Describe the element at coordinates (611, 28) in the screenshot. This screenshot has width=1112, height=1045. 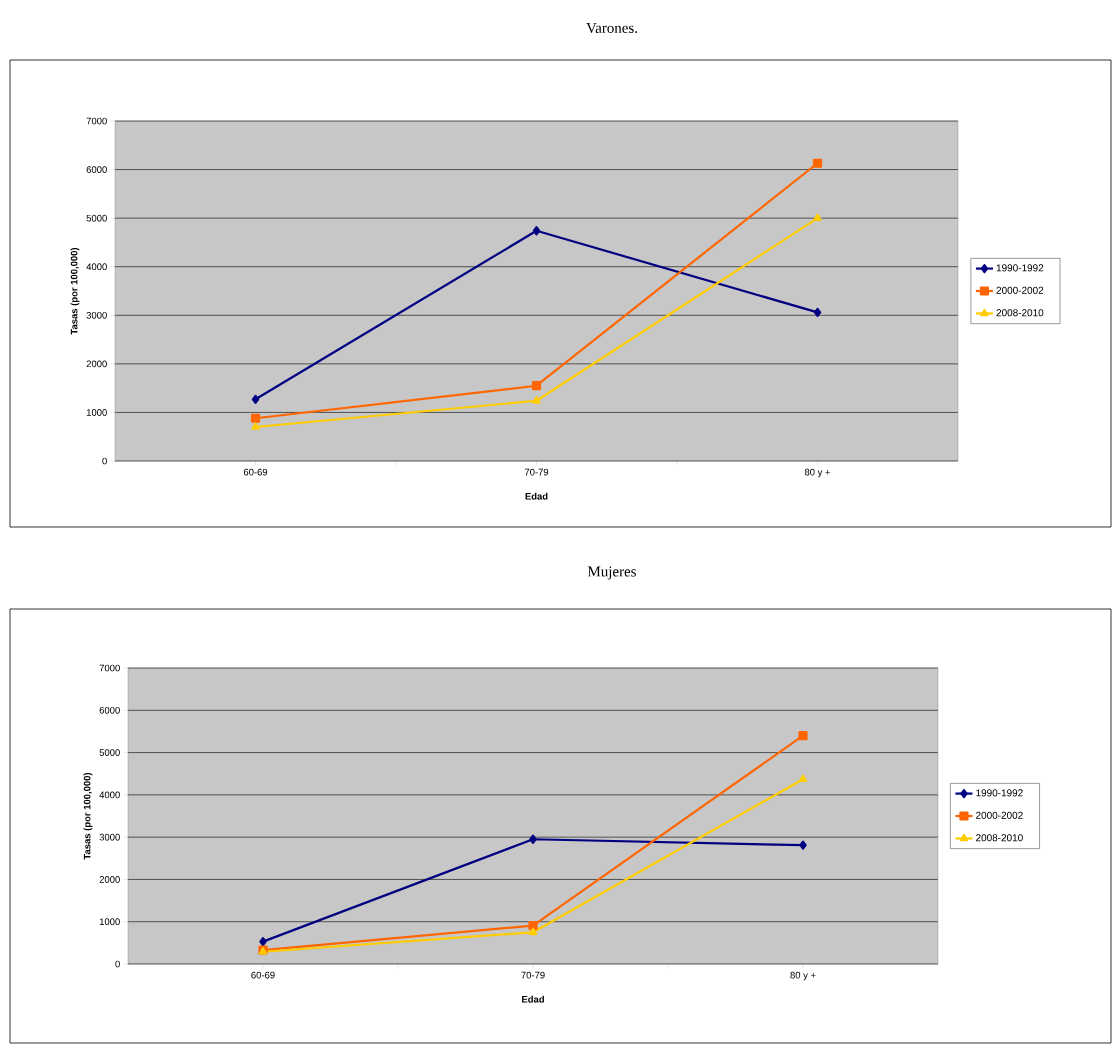
I see `chart-title: Varones.` at that location.